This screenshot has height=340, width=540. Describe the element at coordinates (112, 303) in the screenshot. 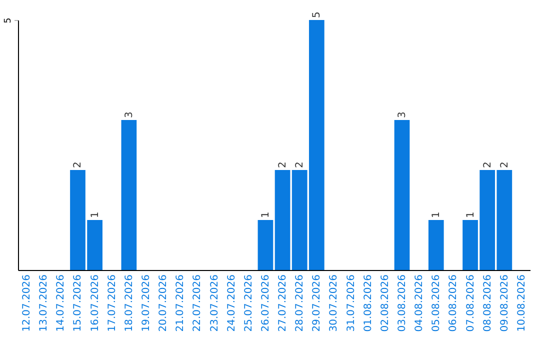

I see `x-tick-label: 17.07.2026` at that location.